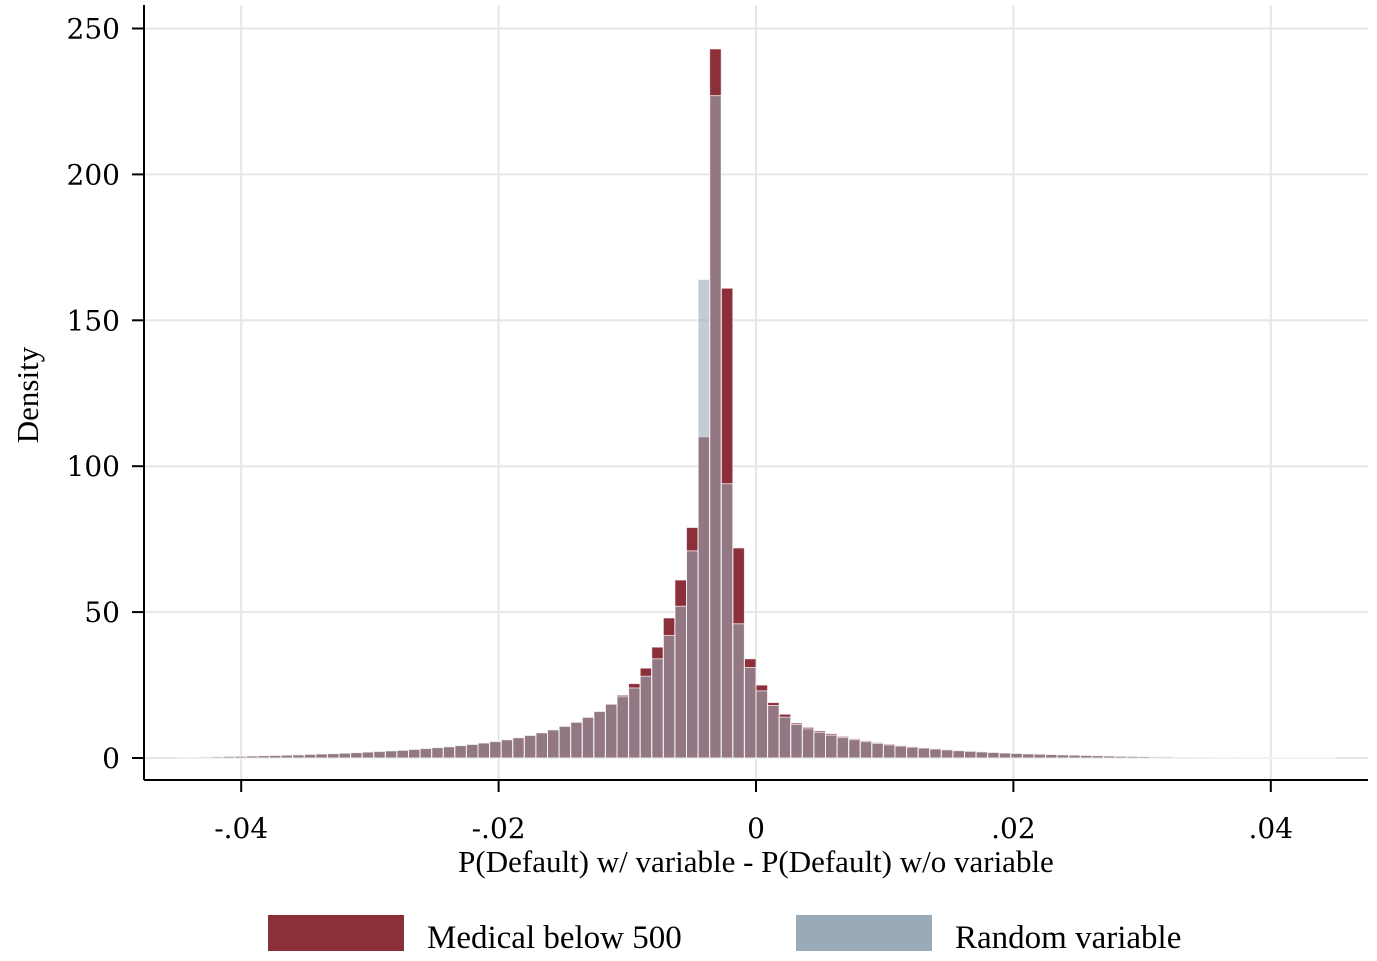  What do you see at coordinates (1013, 828) in the screenshot?
I see `x-tick-label: .02` at bounding box center [1013, 828].